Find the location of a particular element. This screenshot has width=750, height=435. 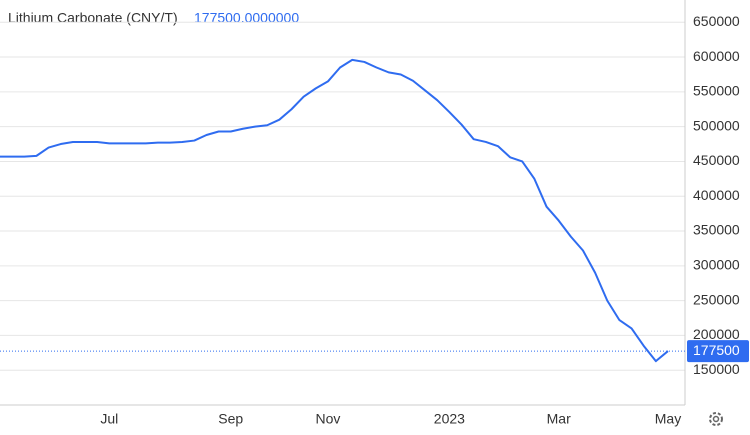

last-value-label: 177500 is located at coordinates (716, 350).